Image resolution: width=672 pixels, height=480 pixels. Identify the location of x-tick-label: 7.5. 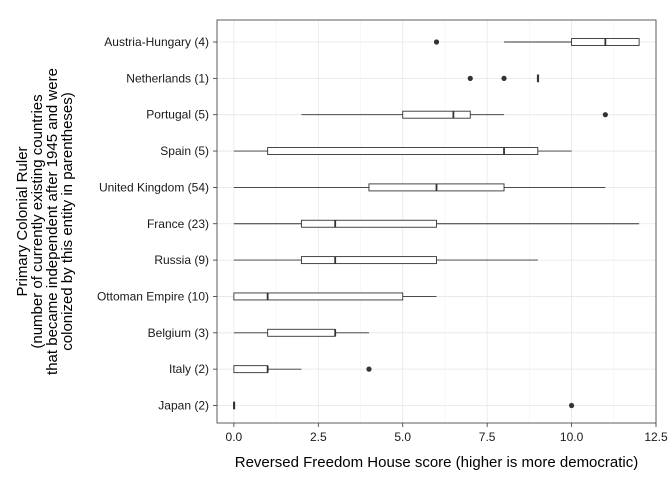
(487, 437).